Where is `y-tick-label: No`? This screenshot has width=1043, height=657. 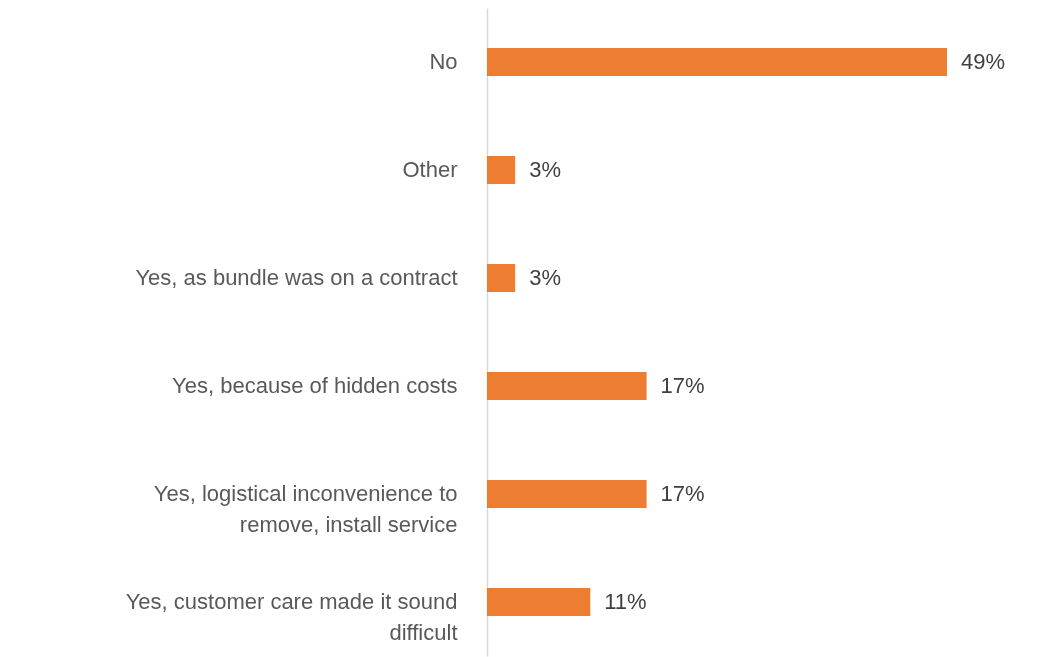 y-tick-label: No is located at coordinates (443, 61).